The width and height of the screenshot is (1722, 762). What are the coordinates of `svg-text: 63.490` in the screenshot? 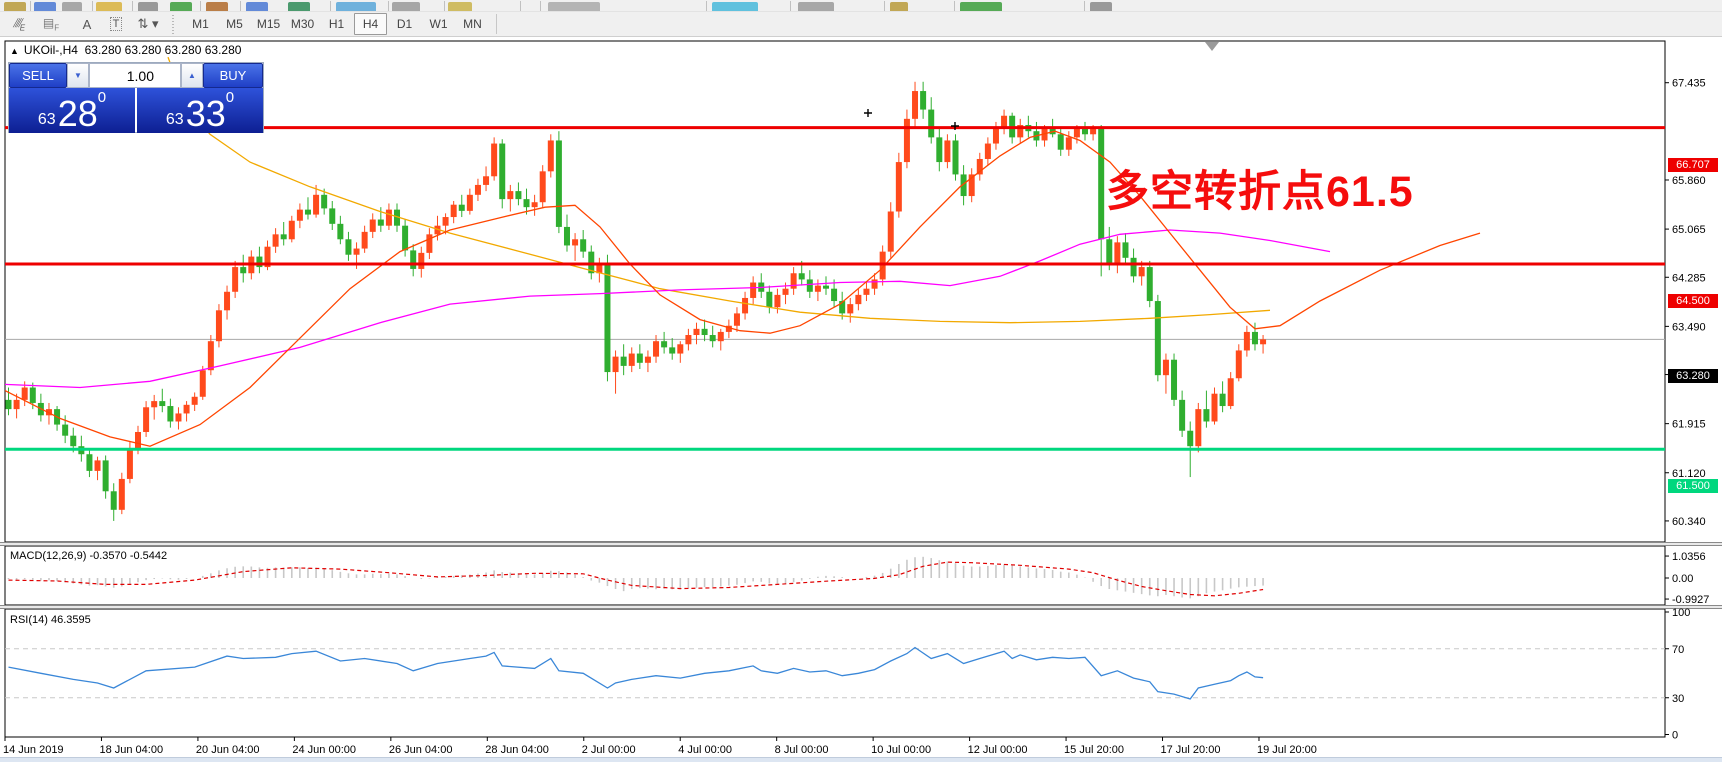 It's located at (1689, 327).